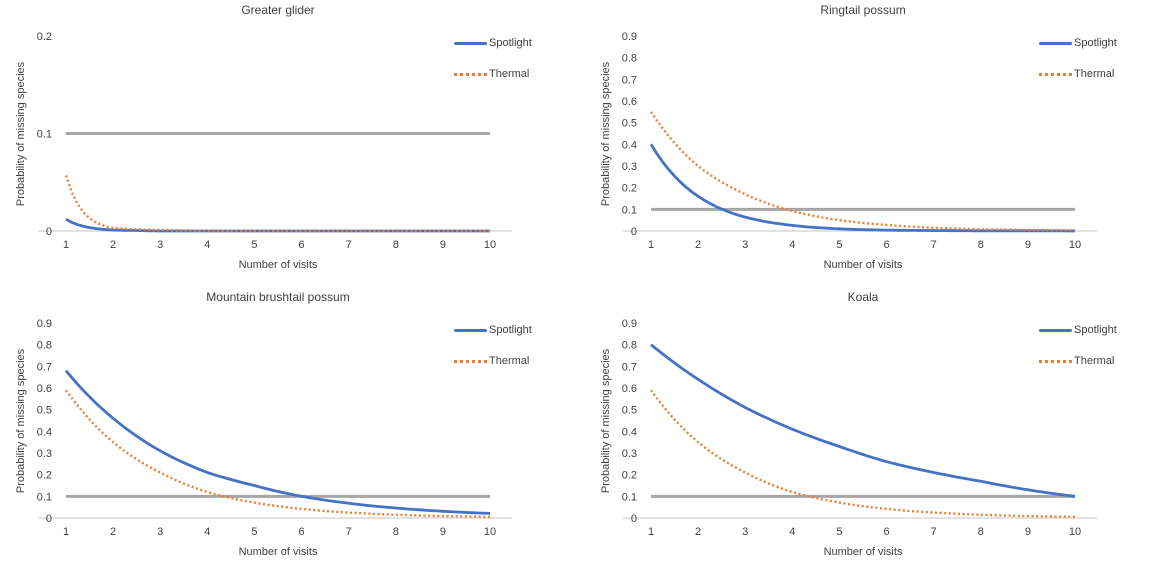 This screenshot has height=574, width=1170. Describe the element at coordinates (863, 297) in the screenshot. I see `chart-title: Koala` at that location.